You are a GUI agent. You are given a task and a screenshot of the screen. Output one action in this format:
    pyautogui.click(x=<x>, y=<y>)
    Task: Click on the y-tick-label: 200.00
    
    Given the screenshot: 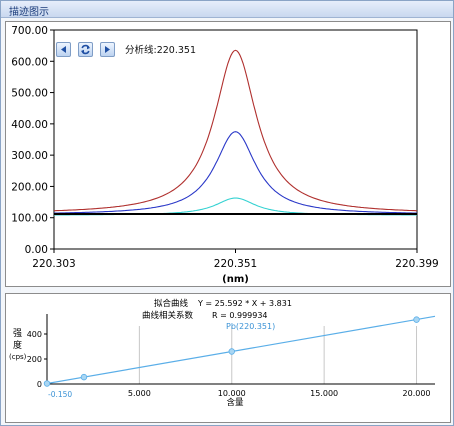 What is the action you would take?
    pyautogui.click(x=29, y=187)
    